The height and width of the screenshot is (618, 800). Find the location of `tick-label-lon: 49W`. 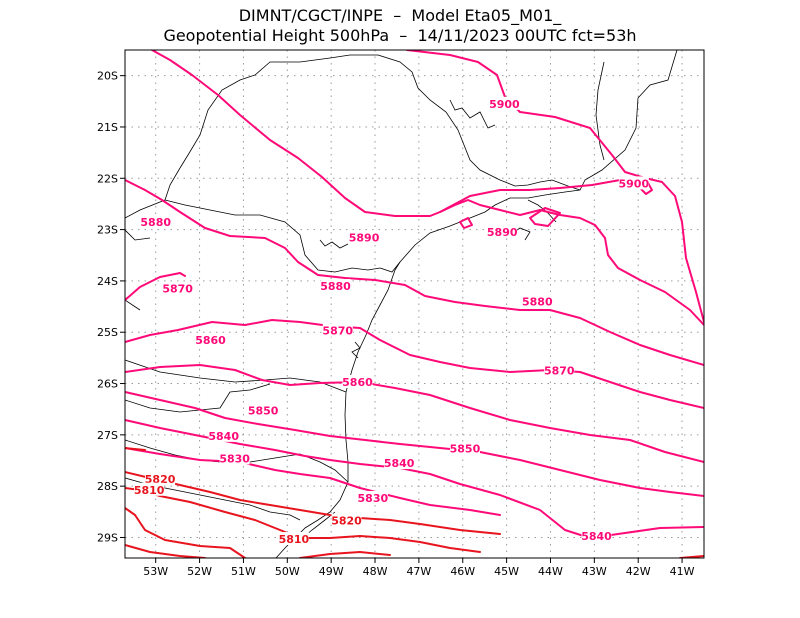

tick-label-lon: 49W is located at coordinates (331, 571).